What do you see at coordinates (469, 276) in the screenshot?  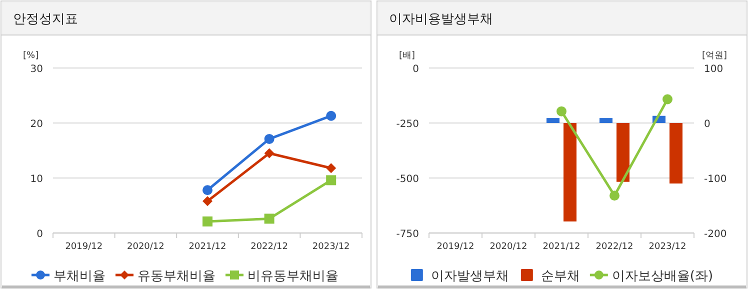 I see `legend-label: 이자발생부채` at bounding box center [469, 276].